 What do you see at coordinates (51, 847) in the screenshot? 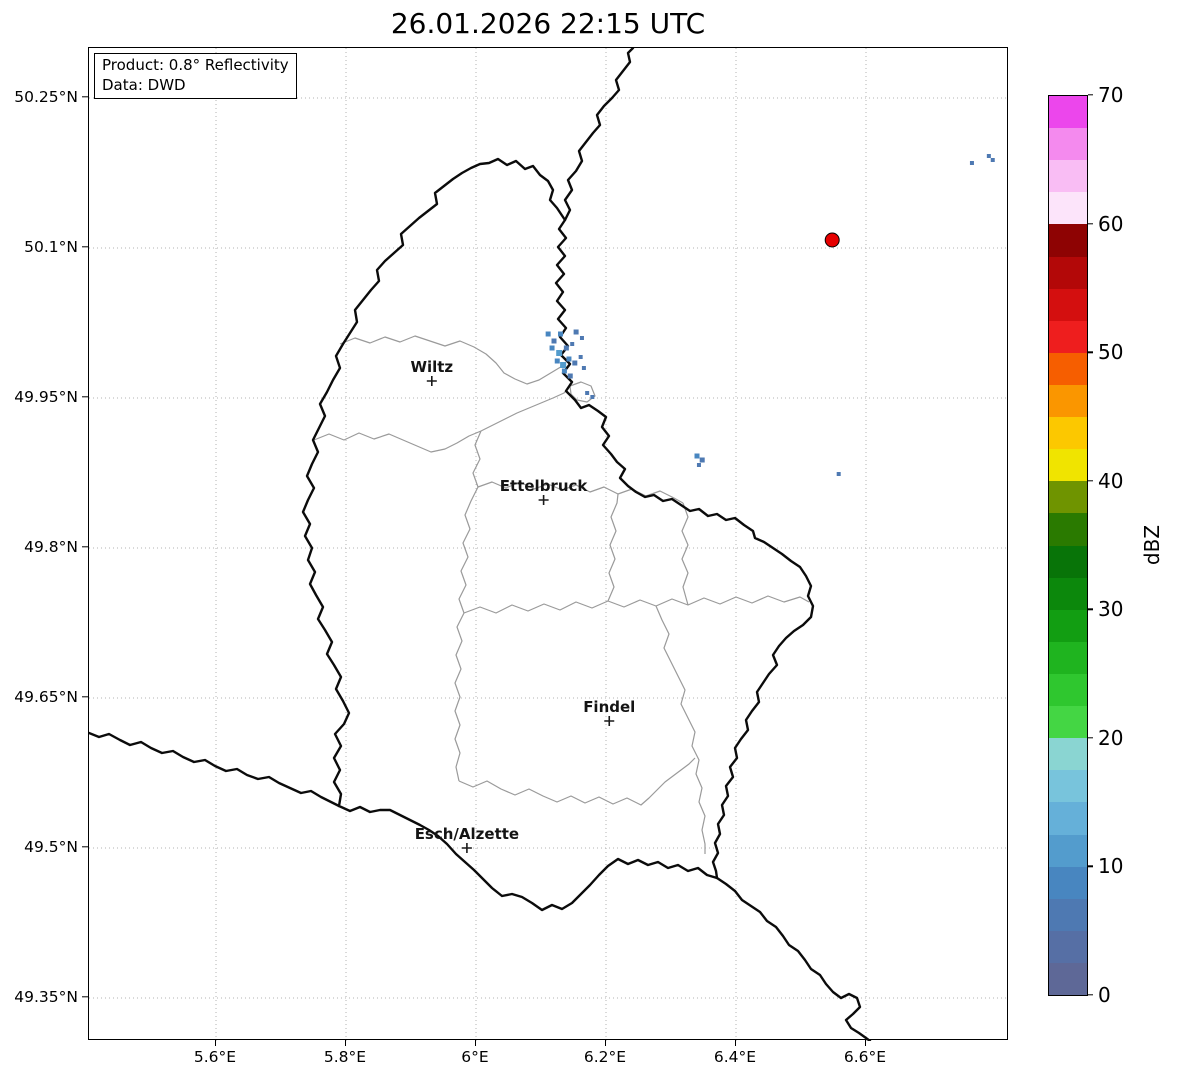
I see `lat-tick-label: 49.5°N` at bounding box center [51, 847].